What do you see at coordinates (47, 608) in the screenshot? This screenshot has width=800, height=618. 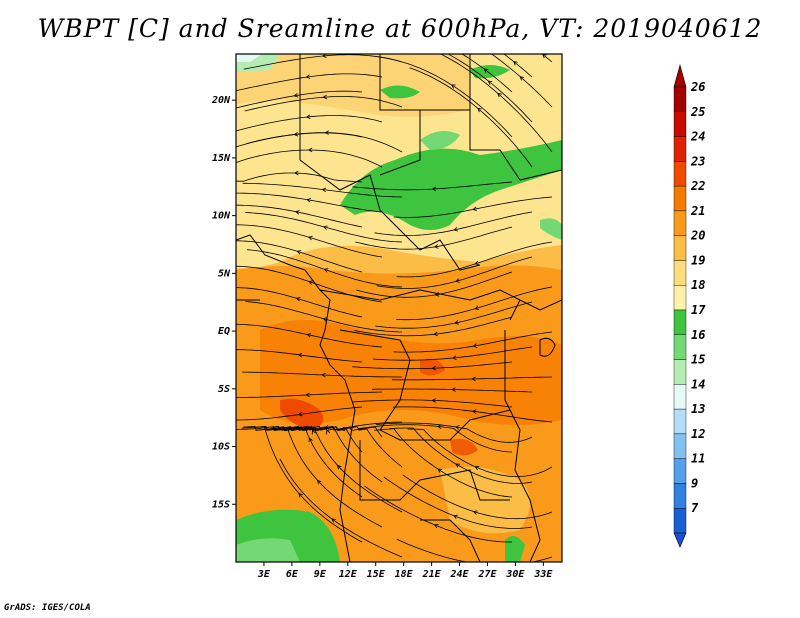 I see `grads-credit: GrADS: IGES/COLA` at bounding box center [47, 608].